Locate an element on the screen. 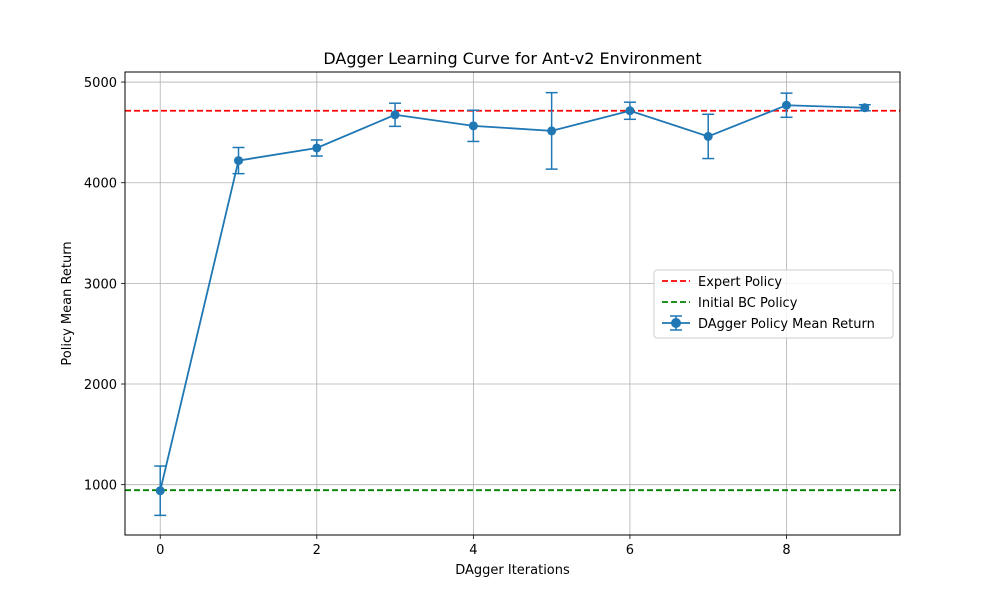  y-tick-label: 5000 is located at coordinates (100, 83).